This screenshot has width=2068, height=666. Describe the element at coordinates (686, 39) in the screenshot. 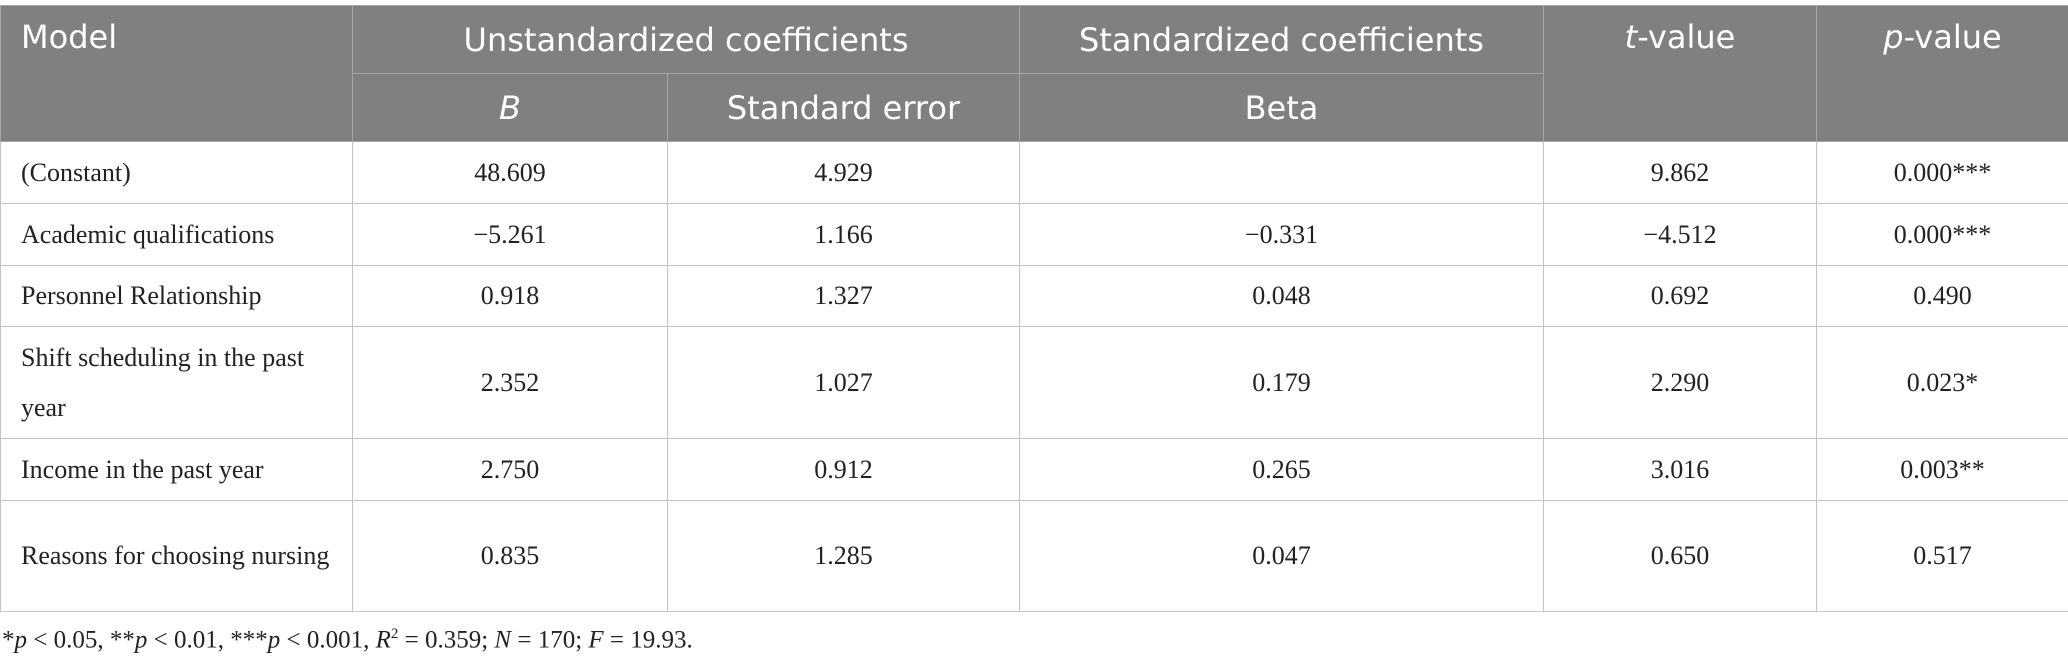

I see `header-cell: Unstandardized coefficients` at that location.